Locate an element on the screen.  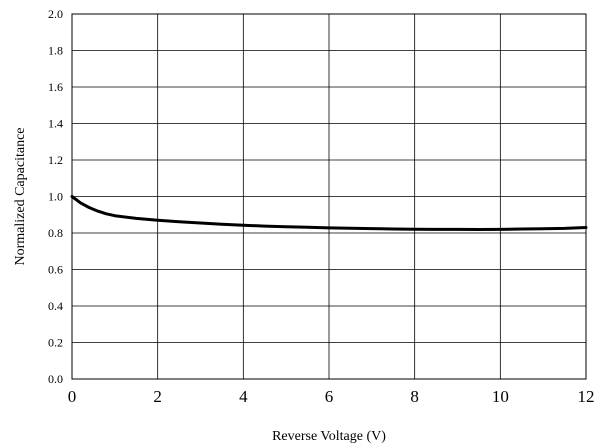
x-axis-label: Reverse Voltage (V) is located at coordinates (329, 436).